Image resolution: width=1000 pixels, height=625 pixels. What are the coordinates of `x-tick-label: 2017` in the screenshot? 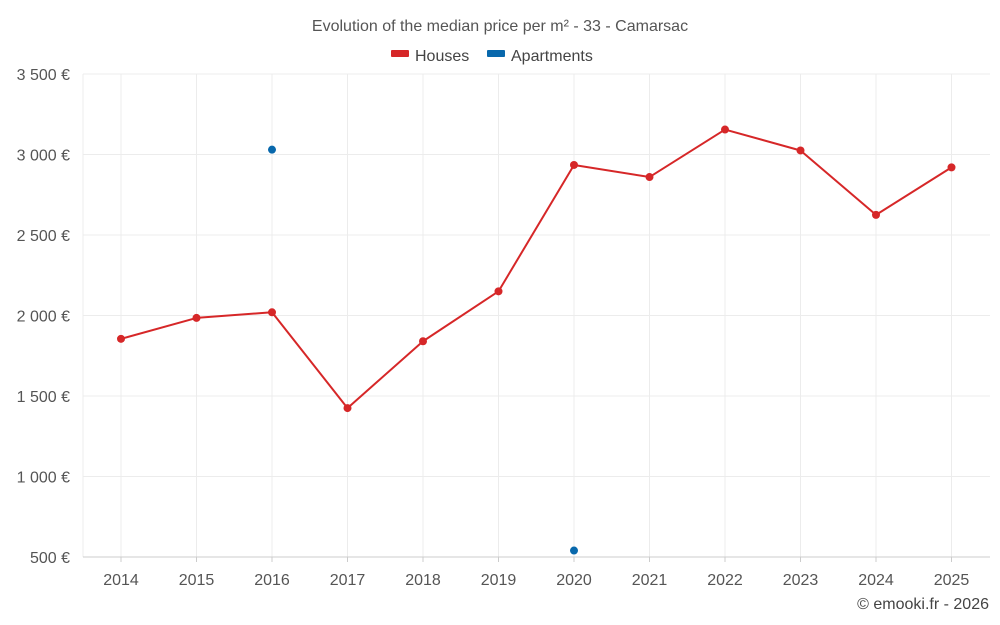 It's located at (348, 580).